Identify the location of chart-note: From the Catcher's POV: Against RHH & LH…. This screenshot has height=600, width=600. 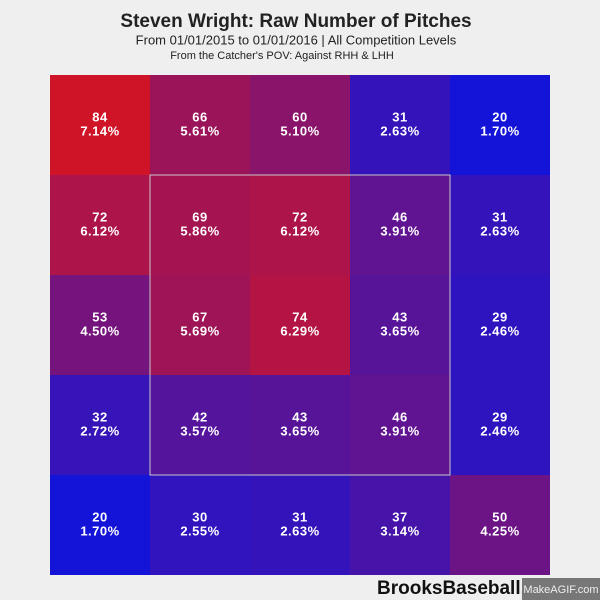
(282, 56).